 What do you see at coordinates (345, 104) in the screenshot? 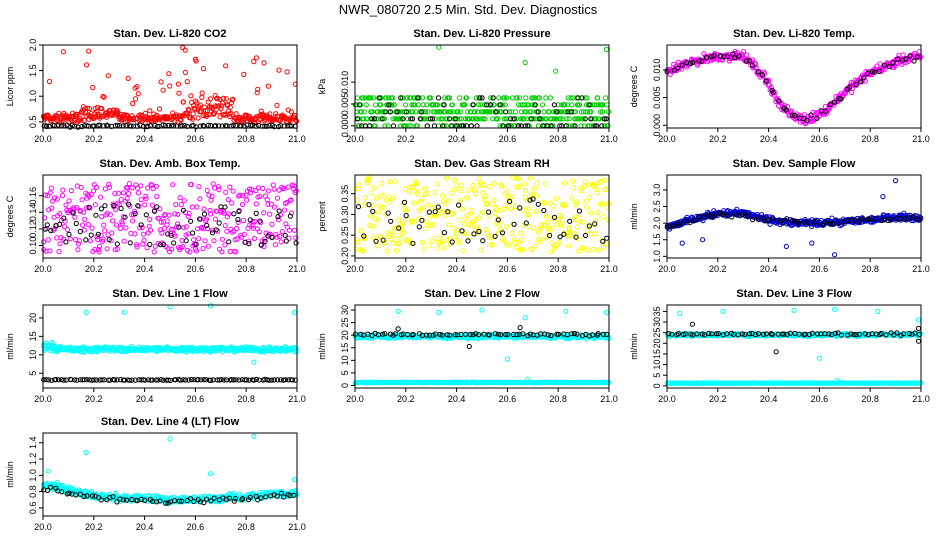
I see `y-tick-label: 0.005` at bounding box center [345, 104].